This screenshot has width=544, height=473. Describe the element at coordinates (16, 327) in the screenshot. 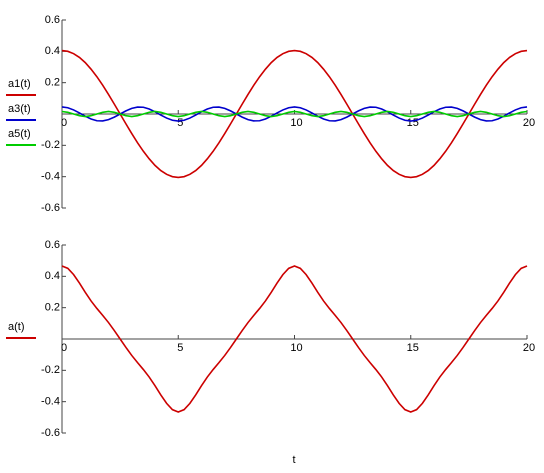

I see `legend-label: a(t)` at that location.